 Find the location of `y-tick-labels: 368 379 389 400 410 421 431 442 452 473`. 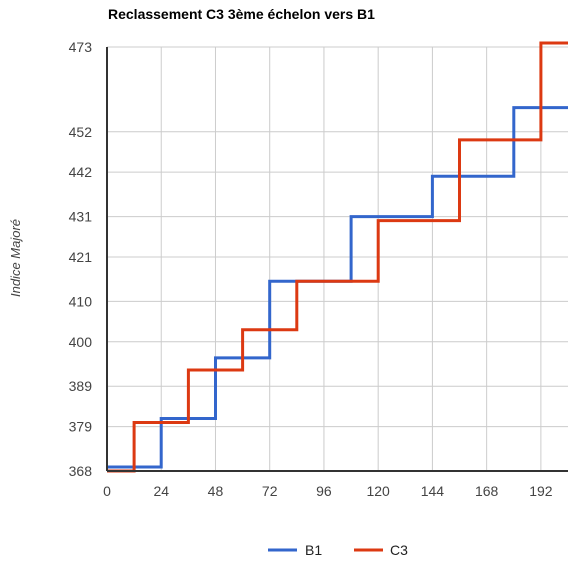

y-tick-labels: 368 379 389 400 410 421 431 442 452 473 is located at coordinates (81, 259).